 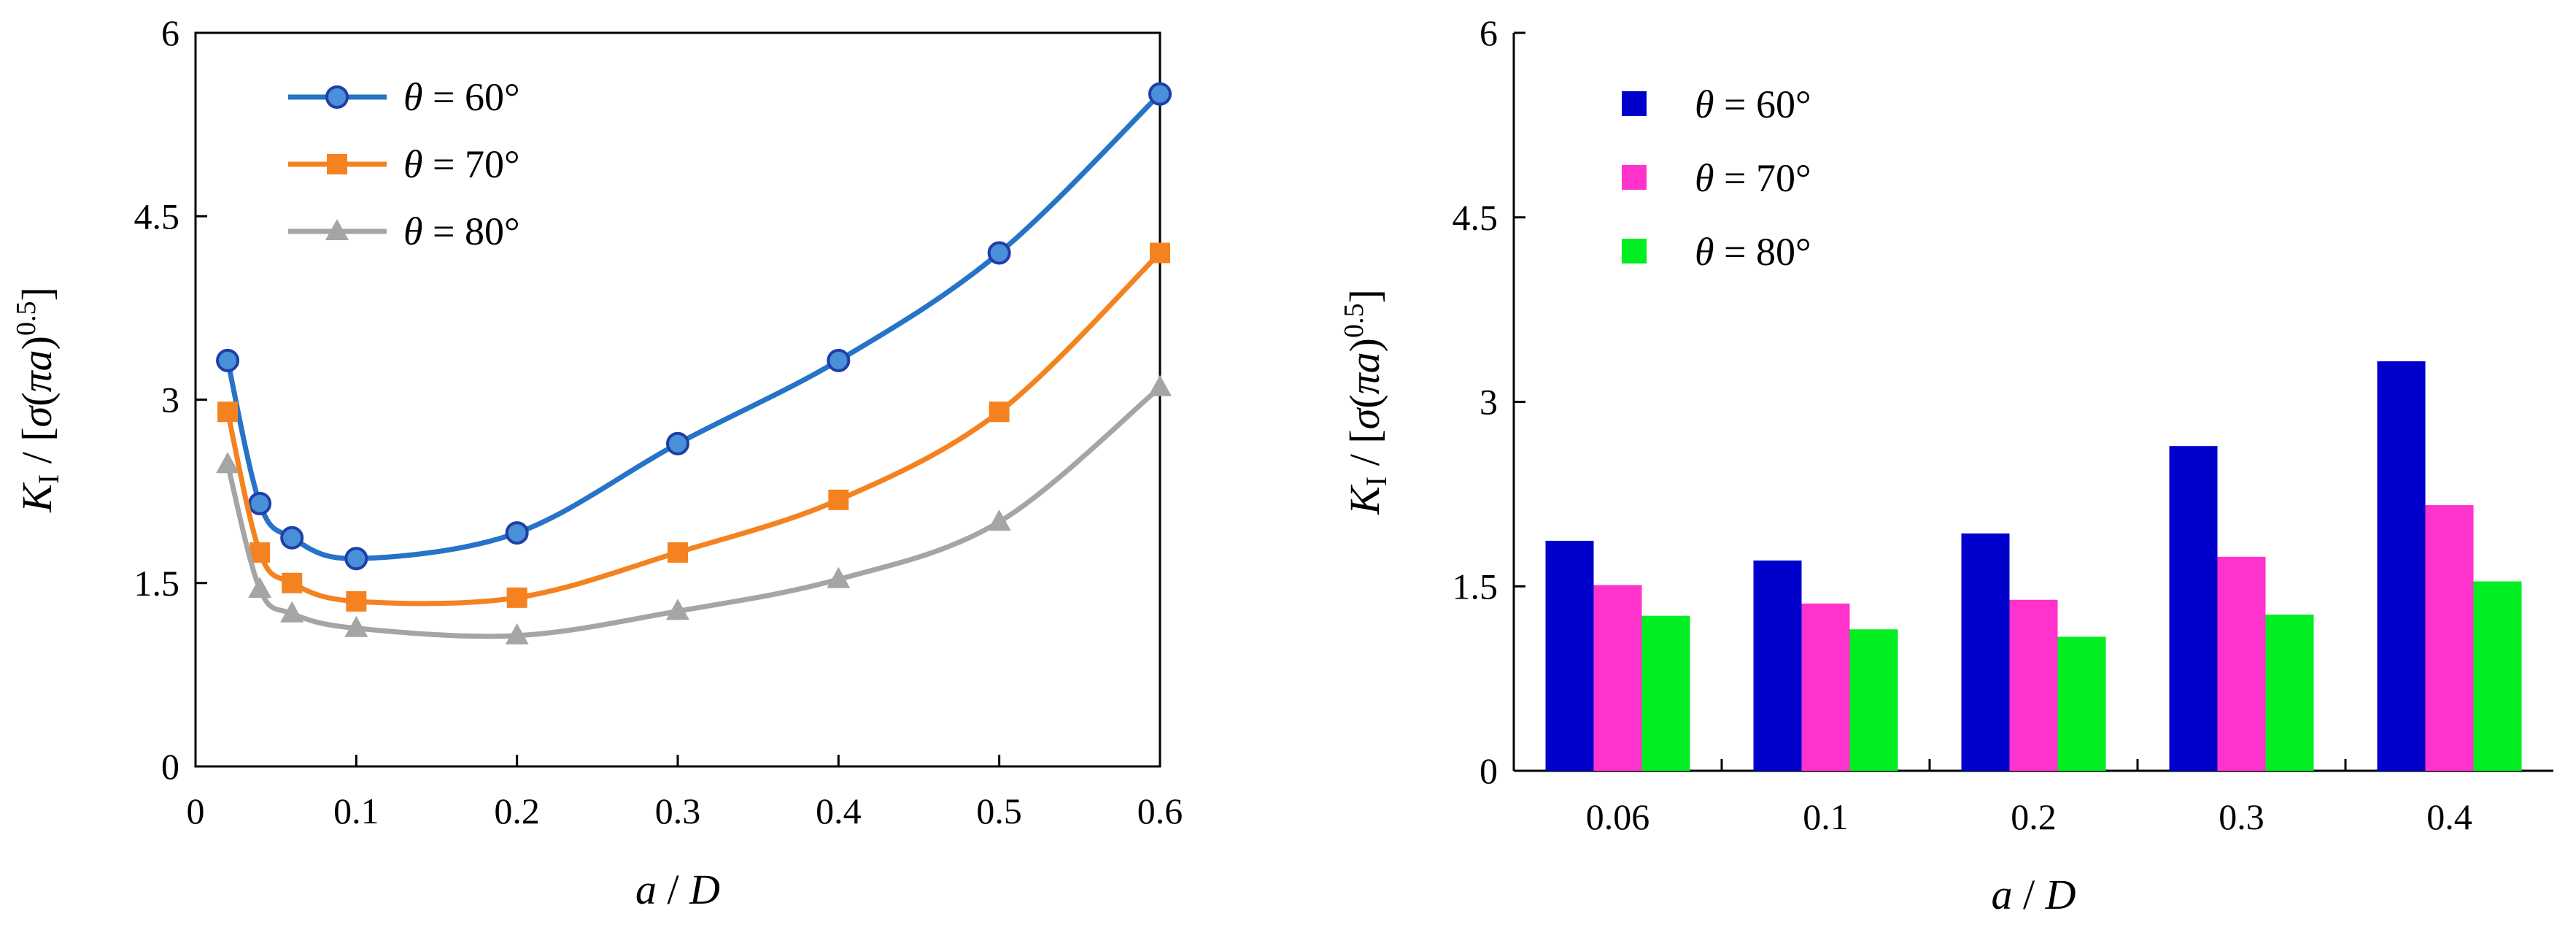 I want to click on x-tick-label: 0.5, so click(x=999, y=811).